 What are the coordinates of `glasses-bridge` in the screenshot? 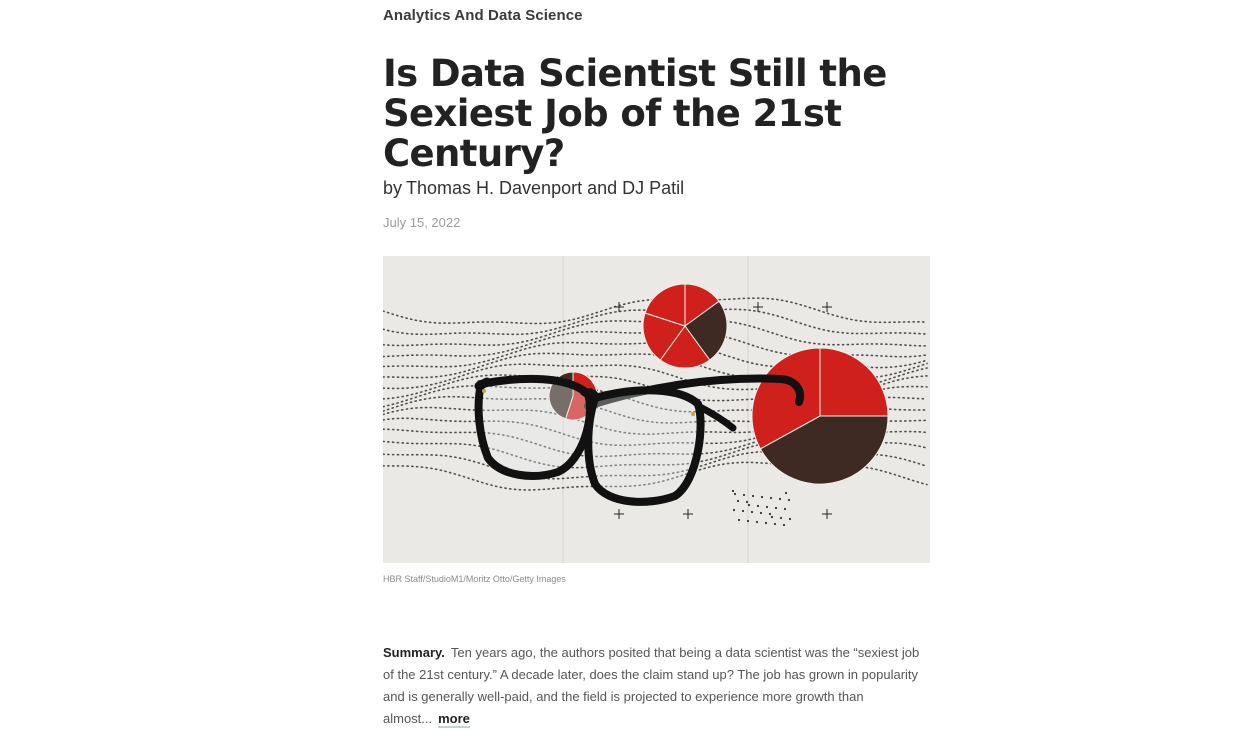 It's located at (590, 394).